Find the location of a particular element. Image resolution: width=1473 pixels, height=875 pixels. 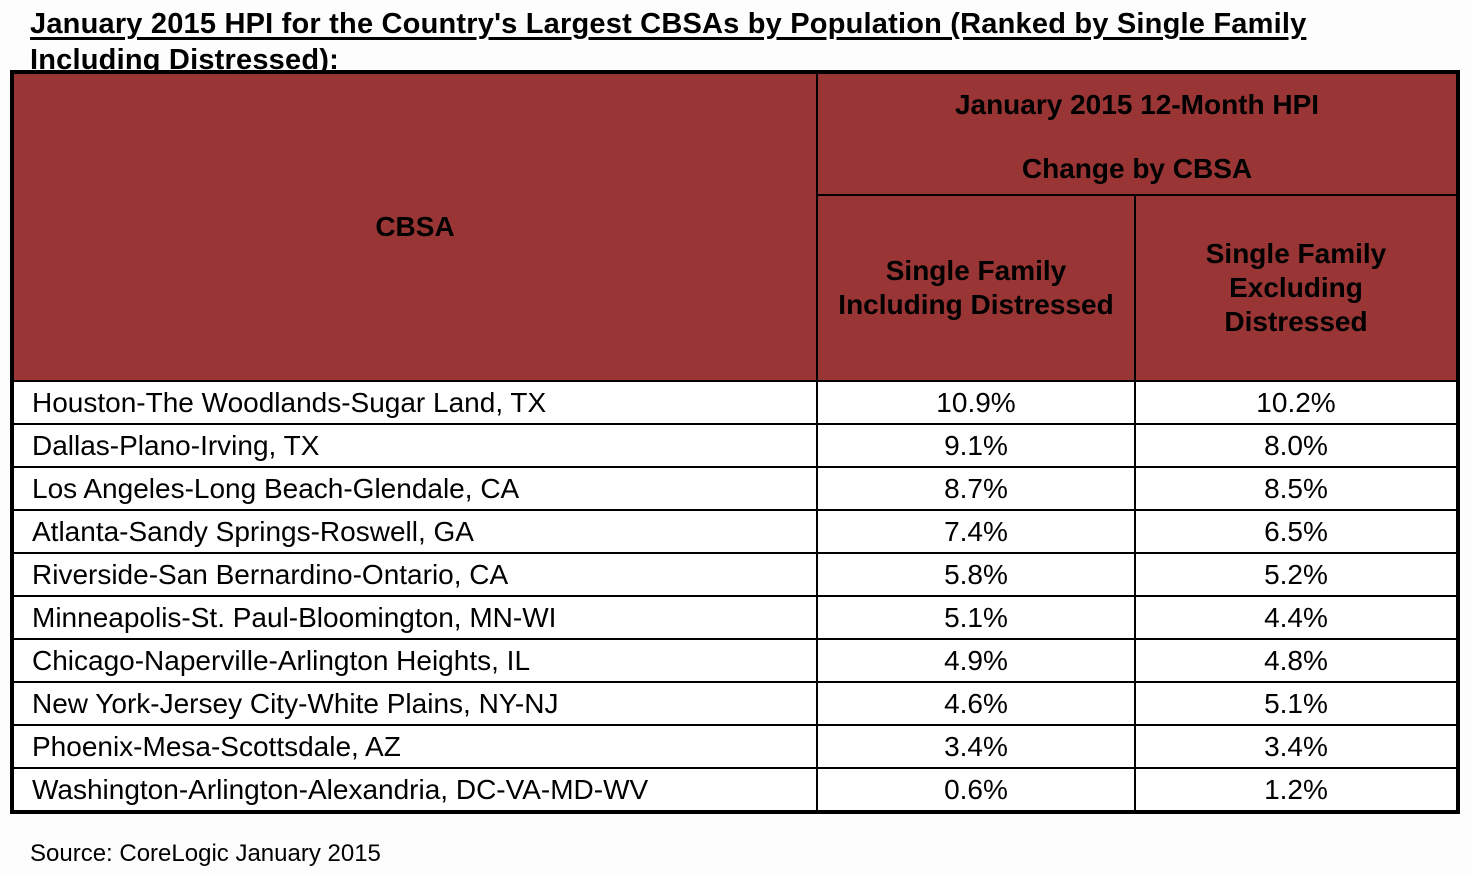

hpi-including-distressed-cell: 10.9% is located at coordinates (976, 402).